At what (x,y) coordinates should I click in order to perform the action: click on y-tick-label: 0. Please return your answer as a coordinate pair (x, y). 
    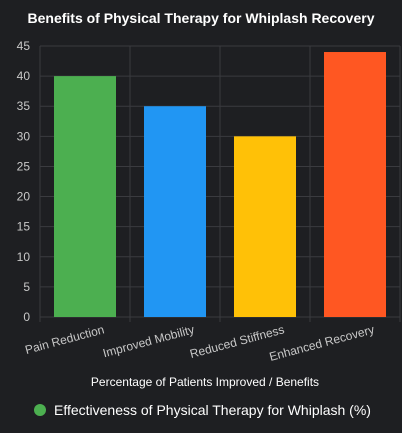
    Looking at the image, I should click on (26, 317).